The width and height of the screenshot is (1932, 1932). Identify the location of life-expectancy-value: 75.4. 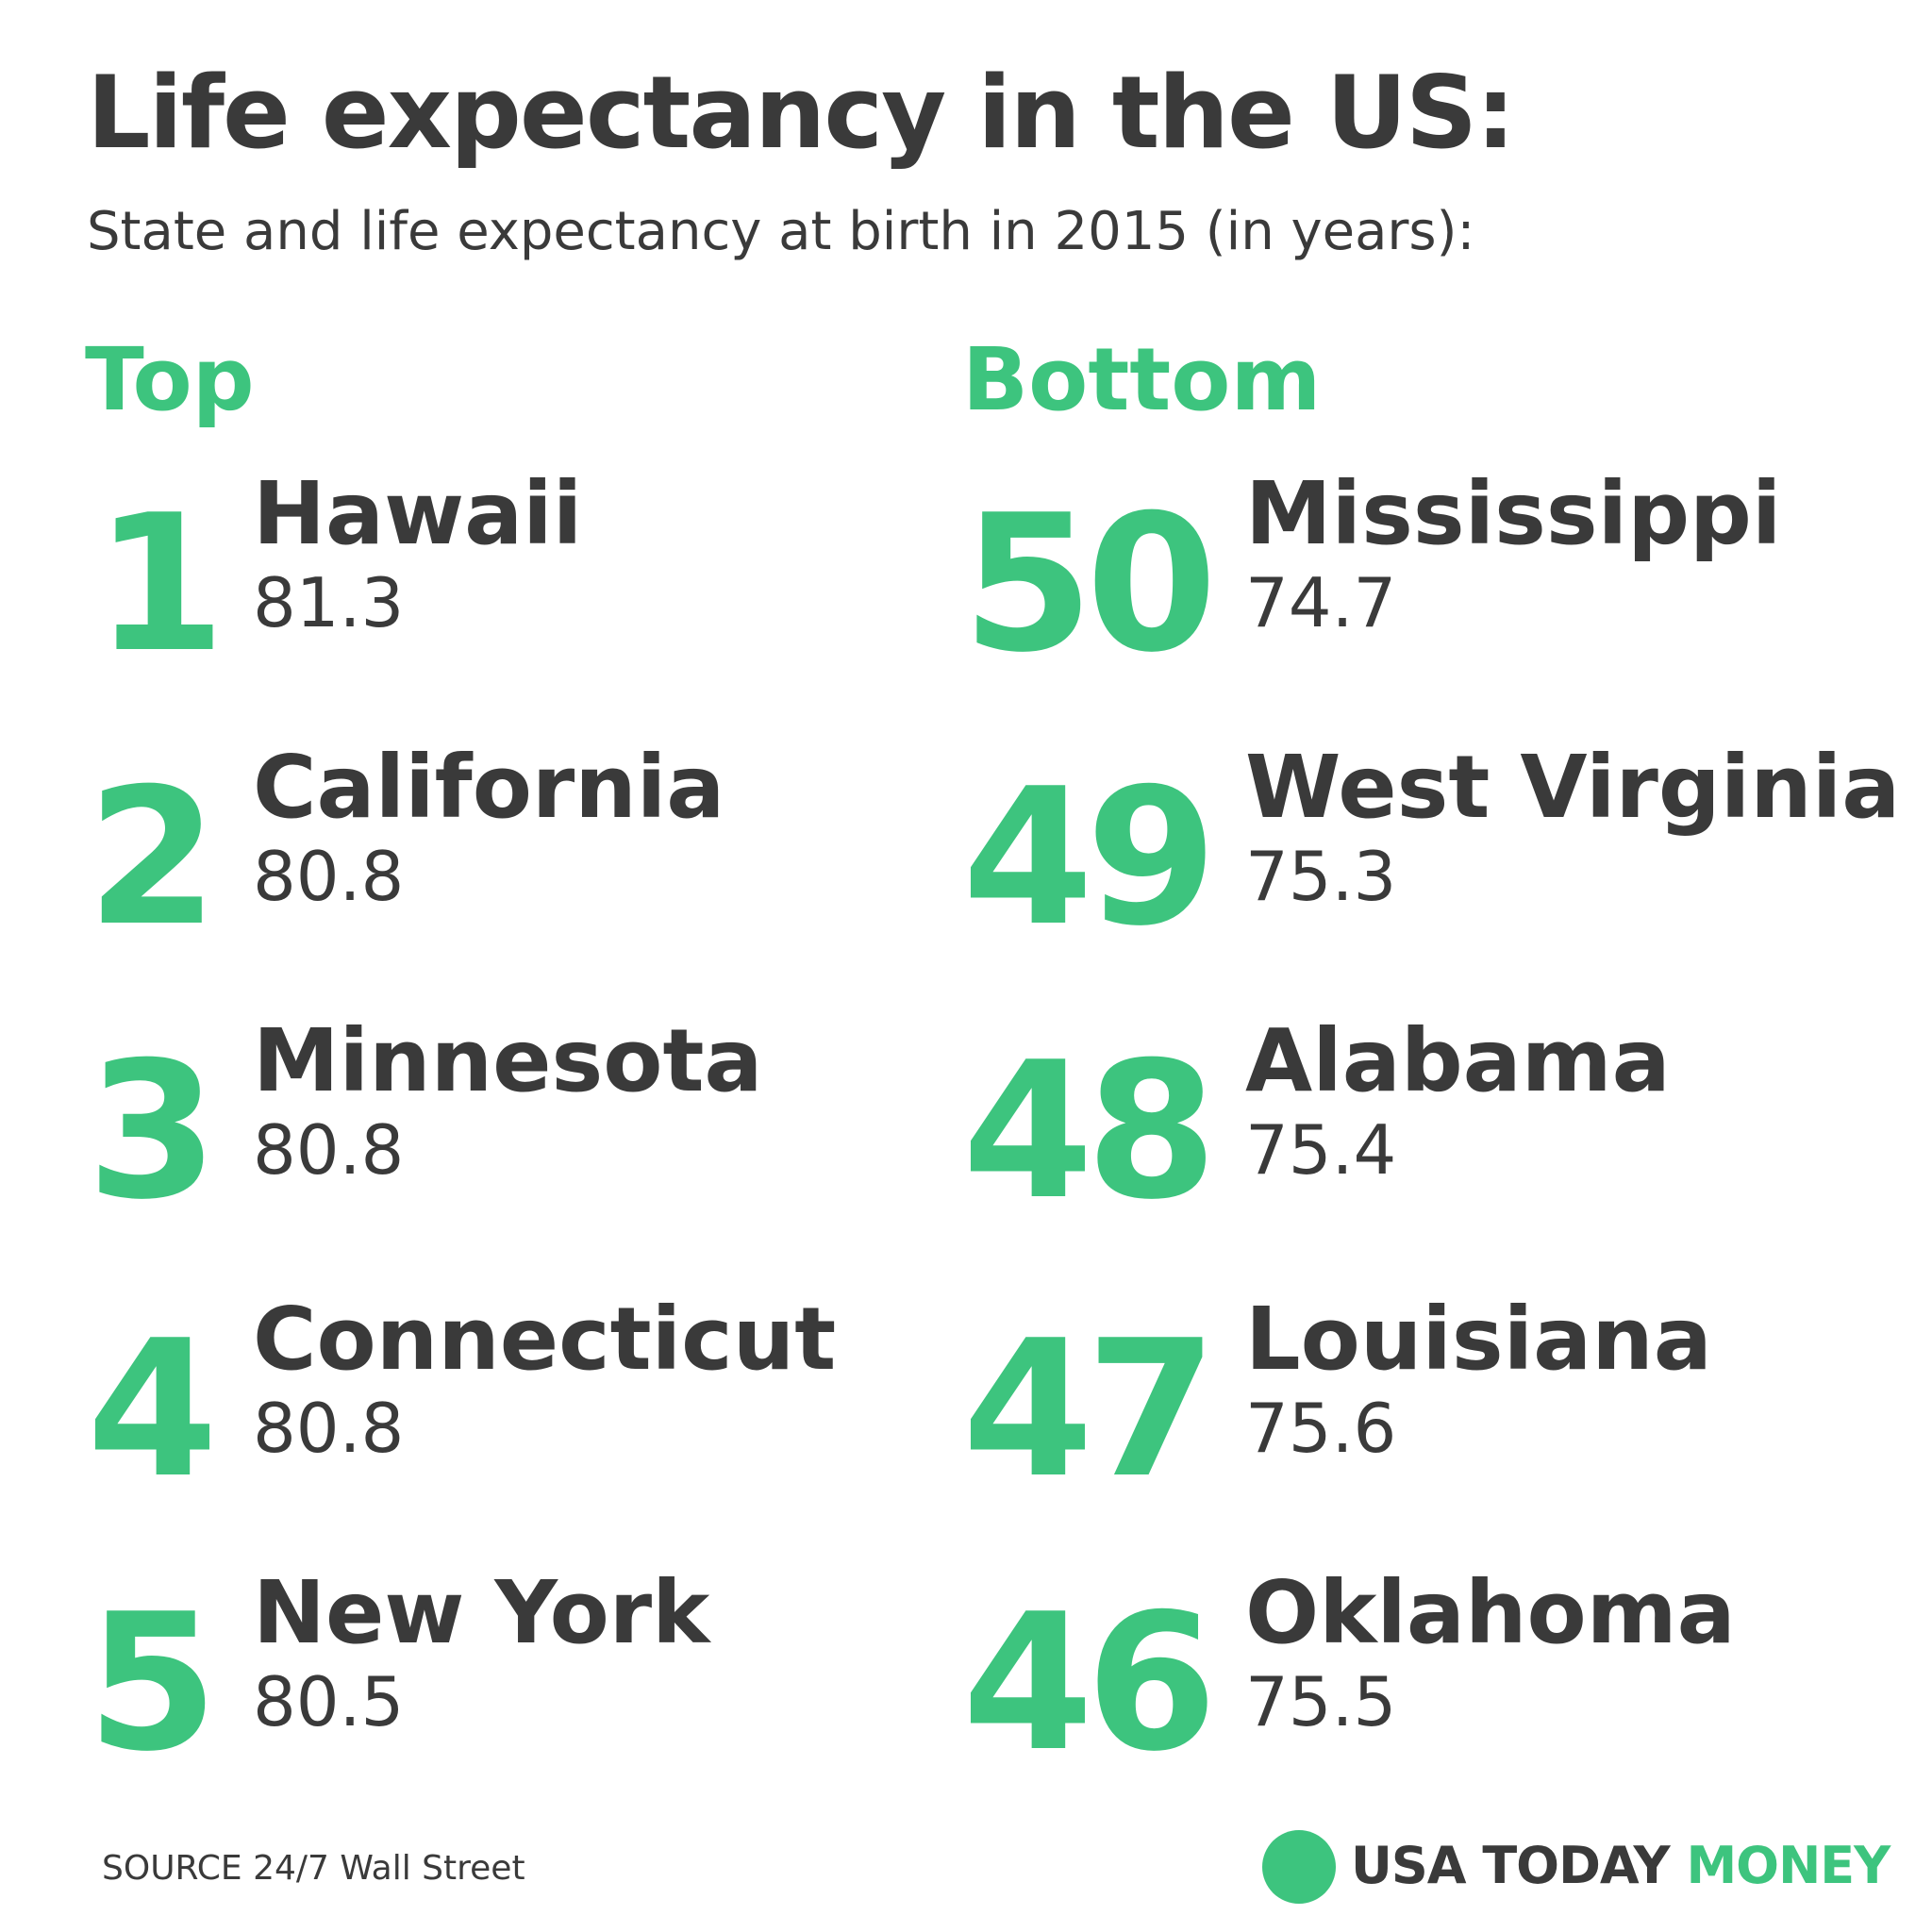
(1321, 1150).